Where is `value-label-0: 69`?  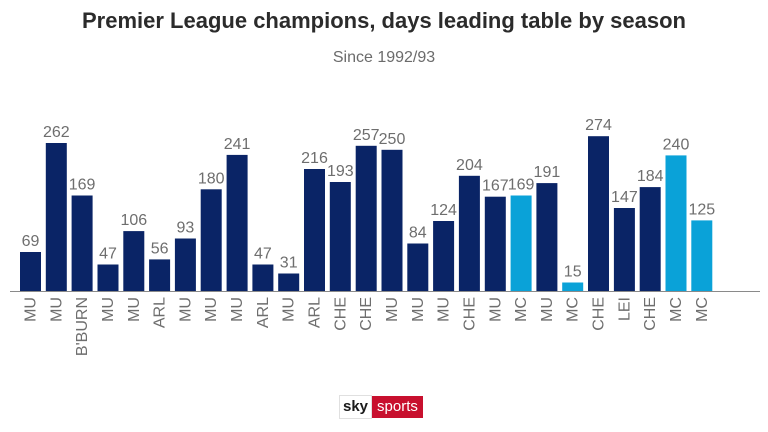 value-label-0: 69 is located at coordinates (31, 241).